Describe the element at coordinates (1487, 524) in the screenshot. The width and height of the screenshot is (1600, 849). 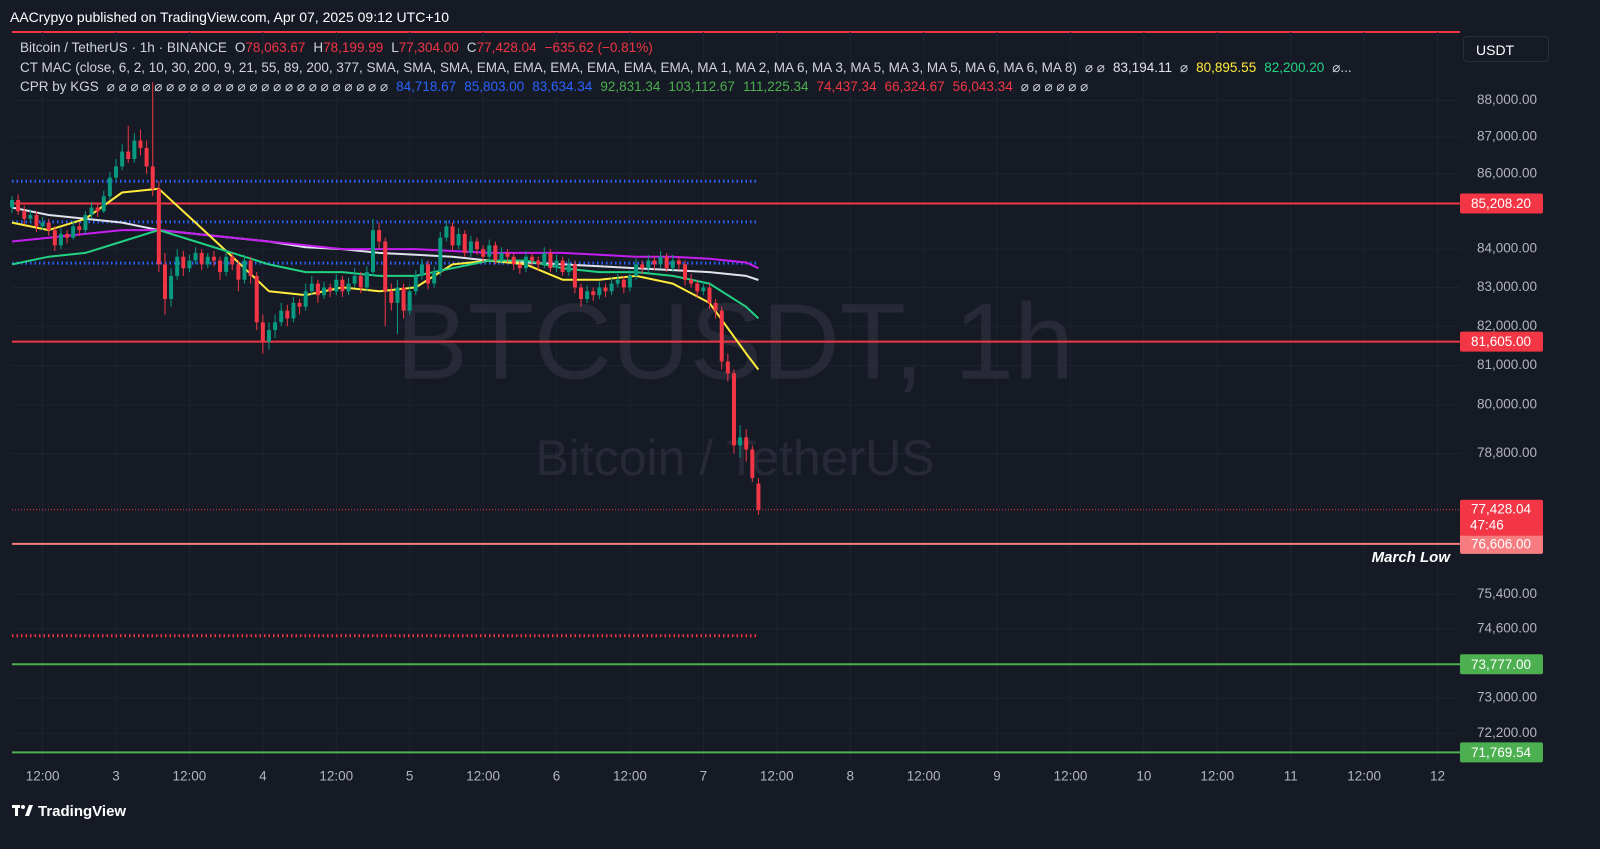
I see `countdown: 47:46` at that location.